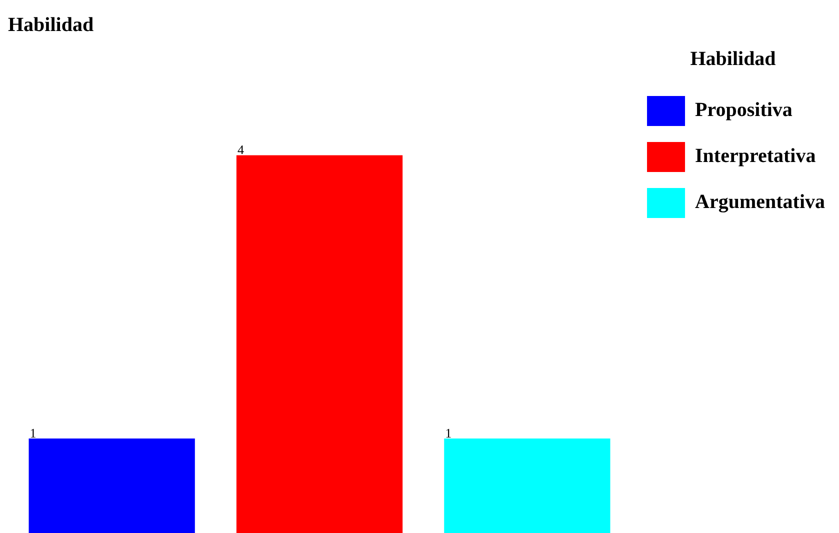 Image resolution: width=839 pixels, height=533 pixels. Describe the element at coordinates (755, 156) in the screenshot. I see `legend-label: Interpretativa` at that location.